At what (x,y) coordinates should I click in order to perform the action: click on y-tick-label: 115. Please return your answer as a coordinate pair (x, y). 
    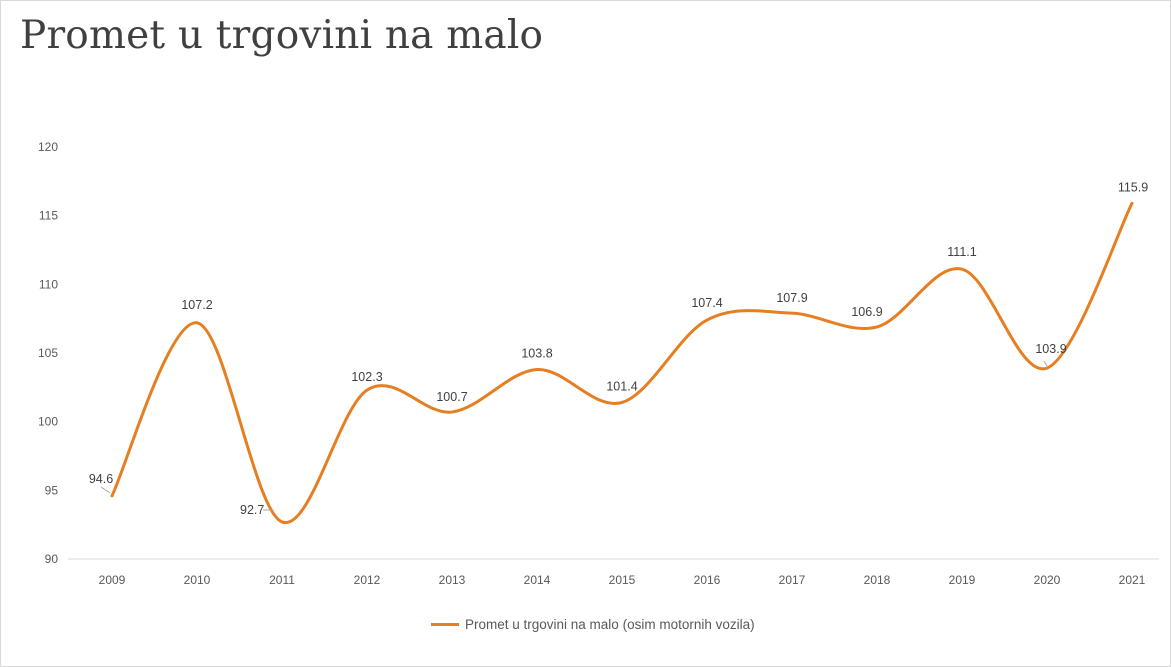
    Looking at the image, I should click on (48, 216).